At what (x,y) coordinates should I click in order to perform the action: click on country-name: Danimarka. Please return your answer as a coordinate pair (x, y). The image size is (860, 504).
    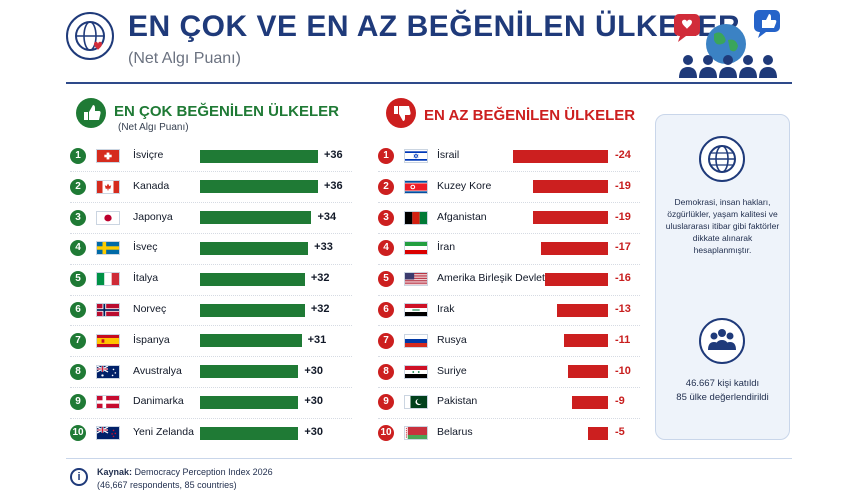
    Looking at the image, I should click on (158, 401).